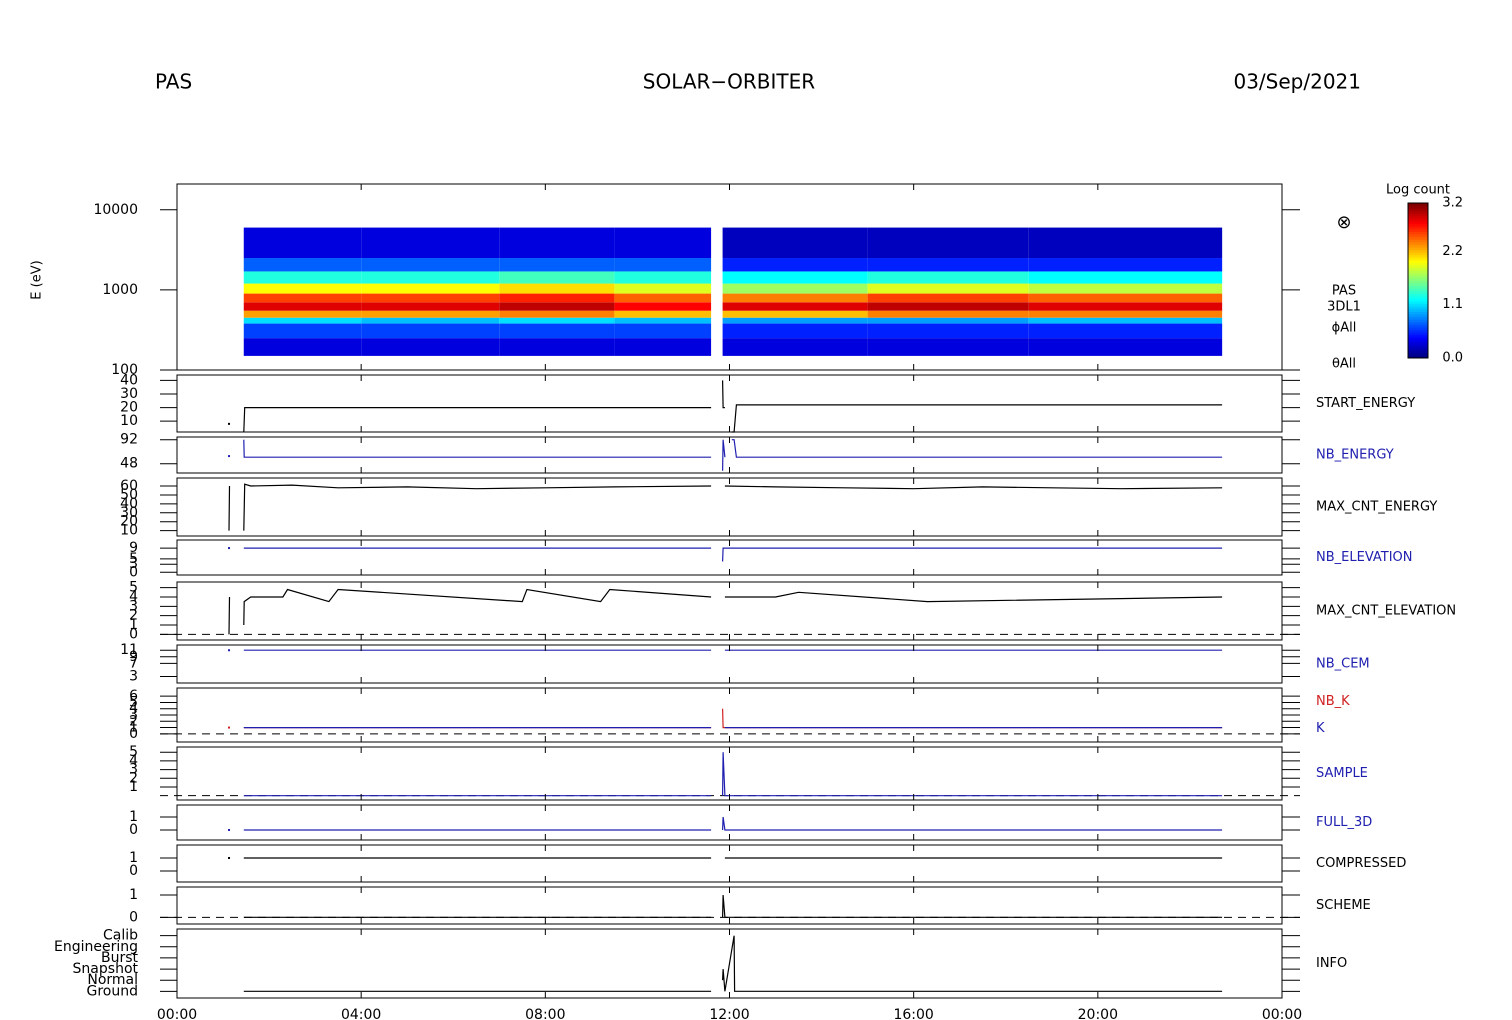  Describe the element at coordinates (129, 495) in the screenshot. I see `y-tick-label: 50` at that location.